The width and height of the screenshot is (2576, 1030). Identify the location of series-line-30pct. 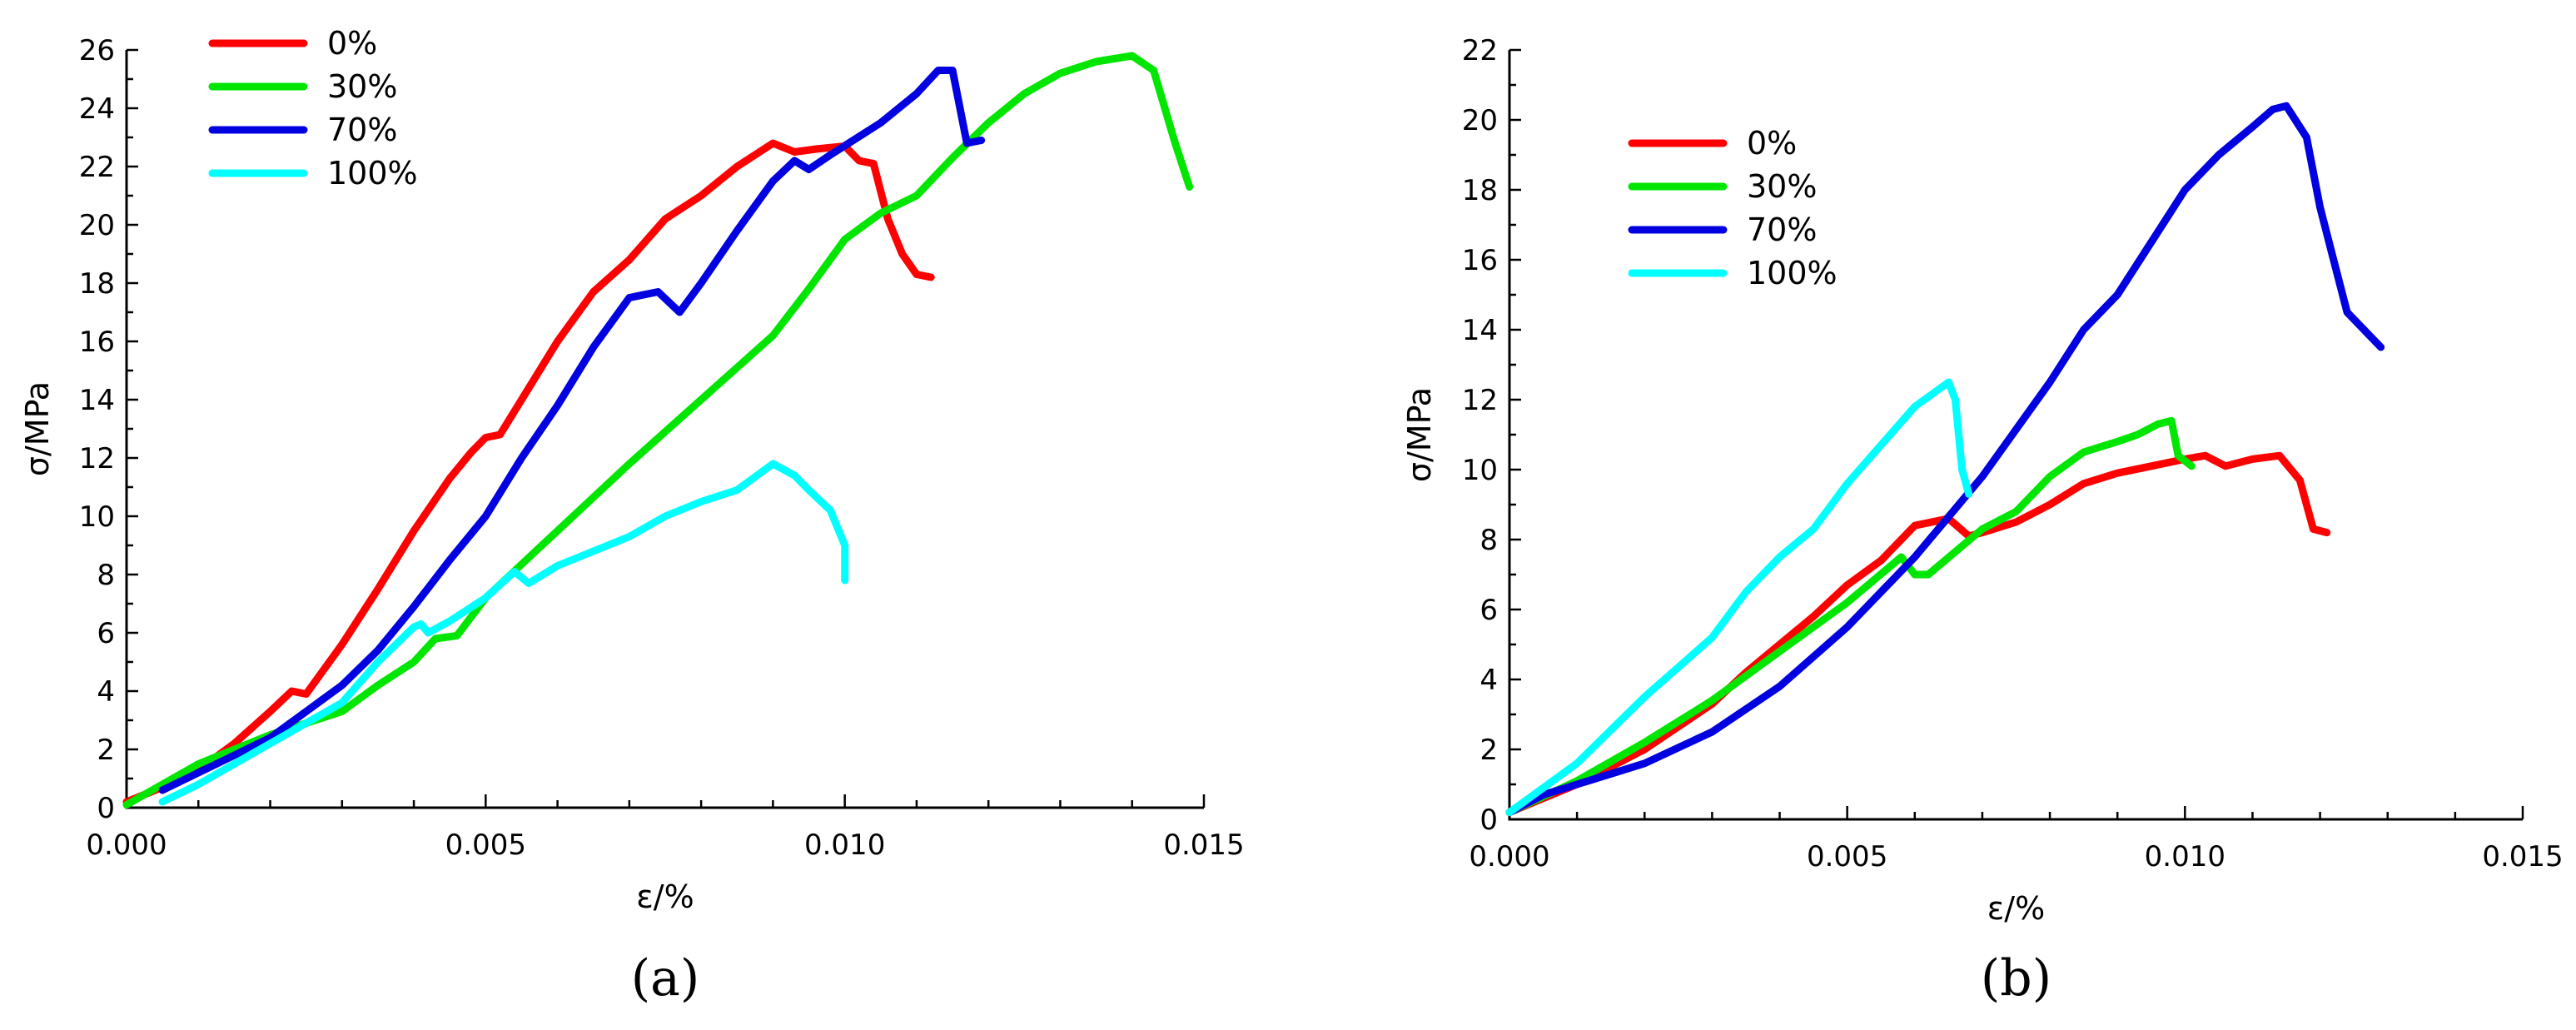
(1850, 616).